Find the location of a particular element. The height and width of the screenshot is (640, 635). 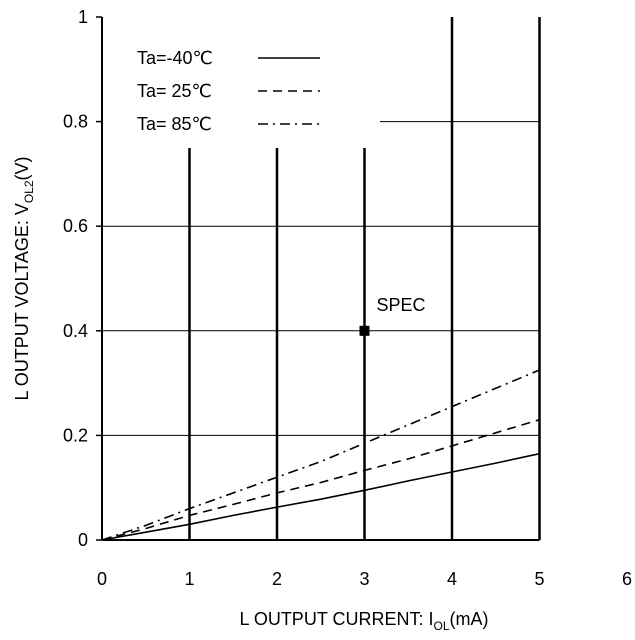

x-tick-label-5: 5 is located at coordinates (539, 579).